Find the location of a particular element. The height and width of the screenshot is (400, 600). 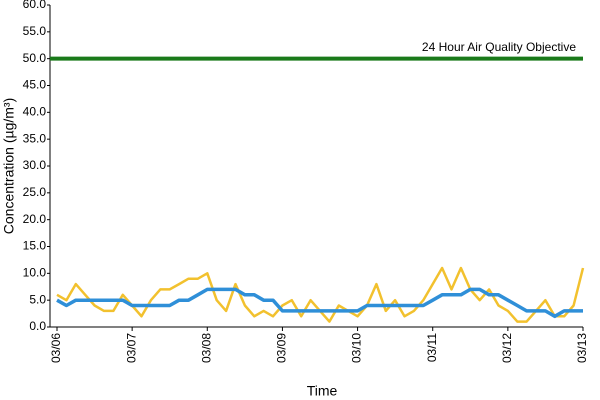

y-tick-label: 35.0 is located at coordinates (35, 138).